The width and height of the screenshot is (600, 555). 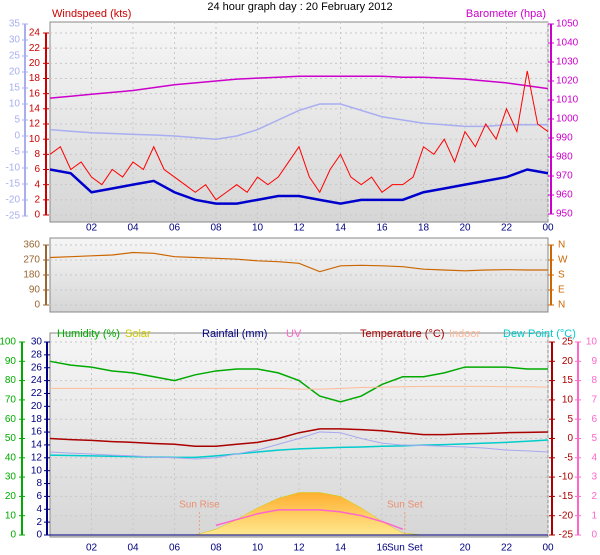 I want to click on y3-tick-label: 30, so click(x=37, y=342).